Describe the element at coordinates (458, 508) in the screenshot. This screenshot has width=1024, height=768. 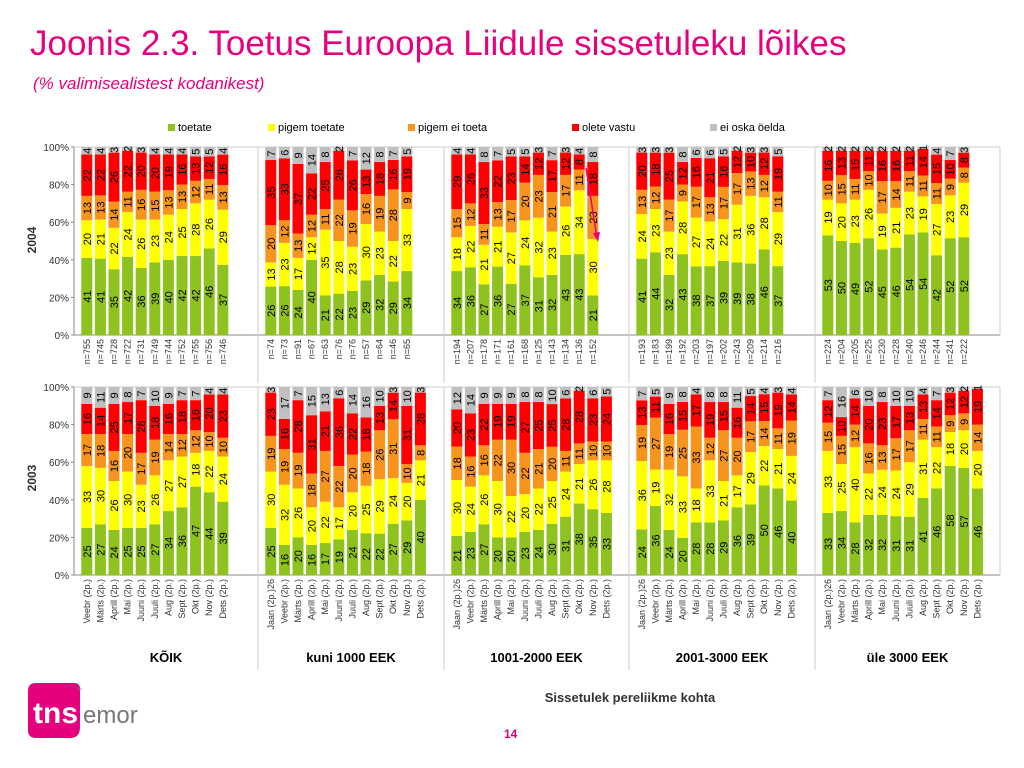
I see `data-label: 30` at that location.